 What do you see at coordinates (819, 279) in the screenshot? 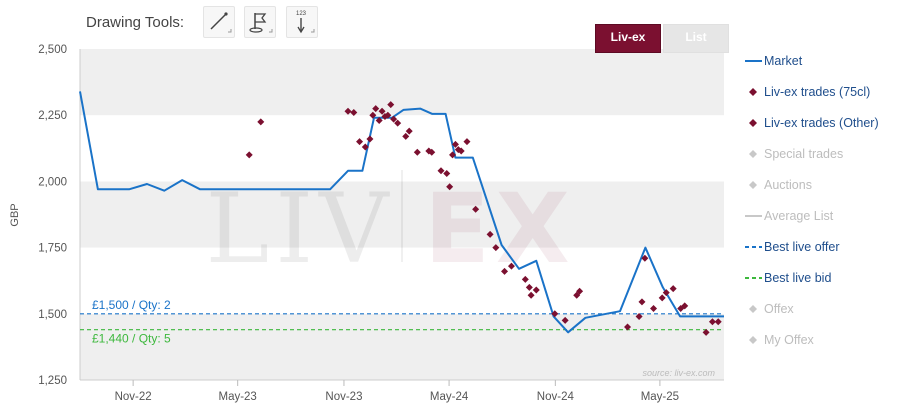
I see `legend-item-best-live-bid: Best live bid` at bounding box center [819, 279].